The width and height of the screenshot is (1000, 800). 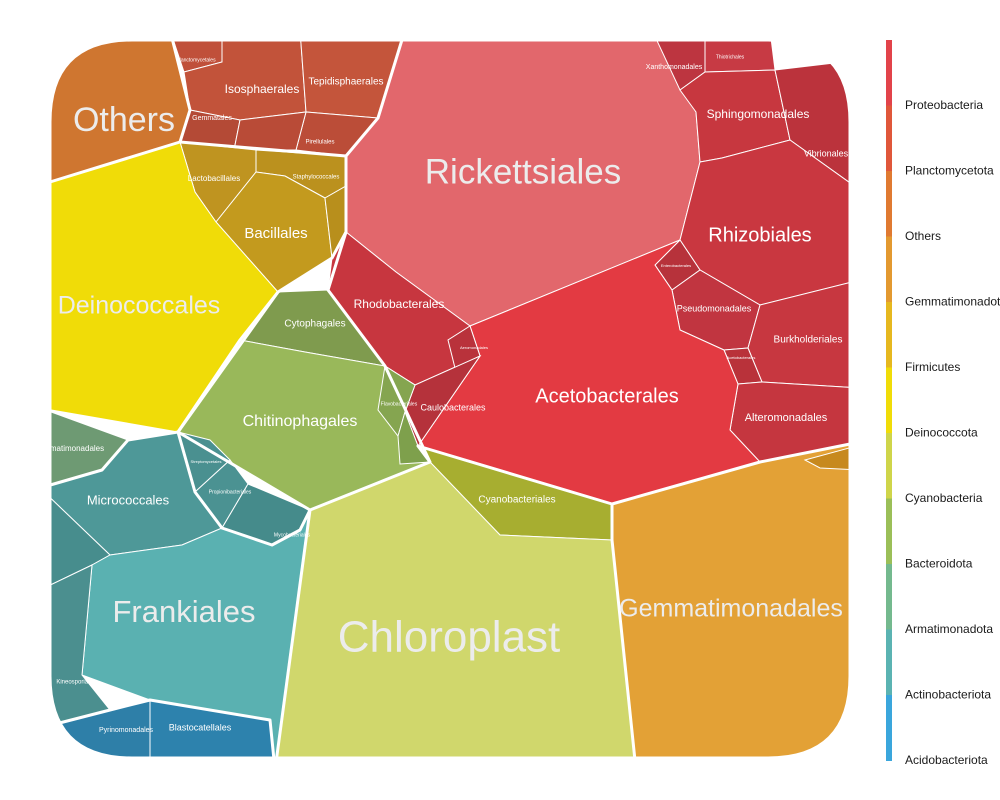 I want to click on label-blastocatellales: Blastocatellales, so click(x=200, y=727).